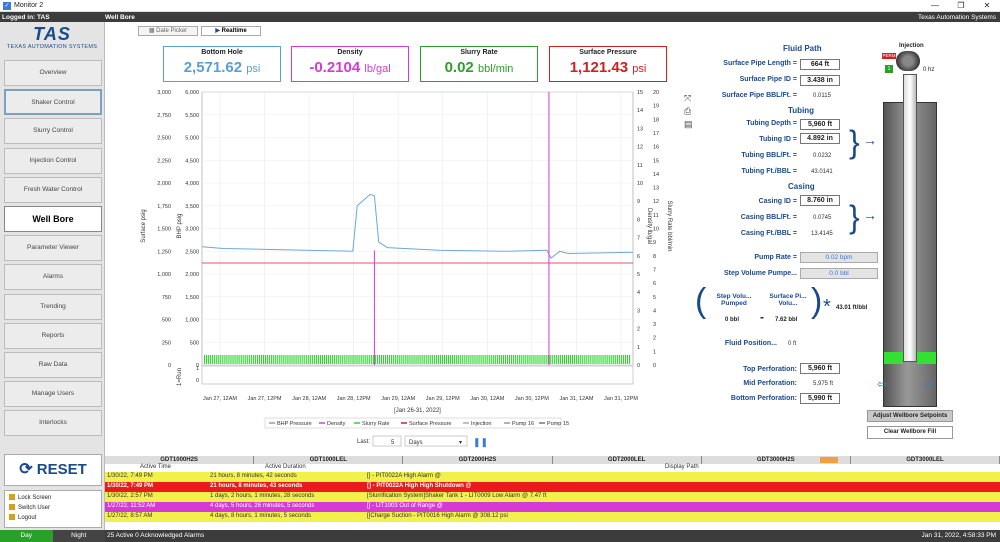 Image resolution: width=1000 pixels, height=542 pixels. What do you see at coordinates (430, 424) in the screenshot?
I see `legend-item: Surface Pressure` at bounding box center [430, 424].